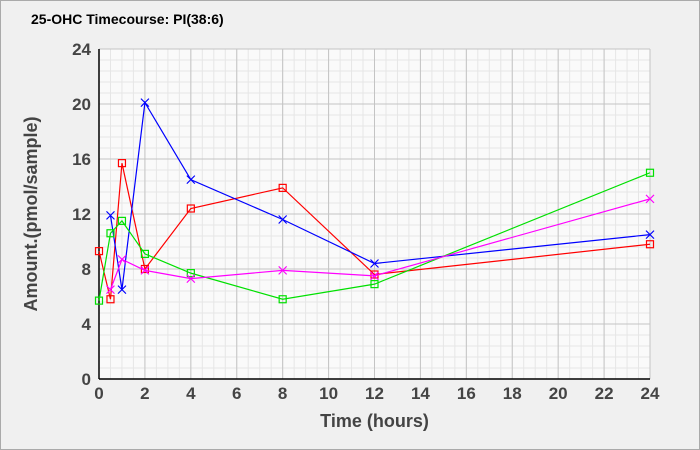 This screenshot has width=700, height=450. I want to click on x-tick-label: 12, so click(374, 393).